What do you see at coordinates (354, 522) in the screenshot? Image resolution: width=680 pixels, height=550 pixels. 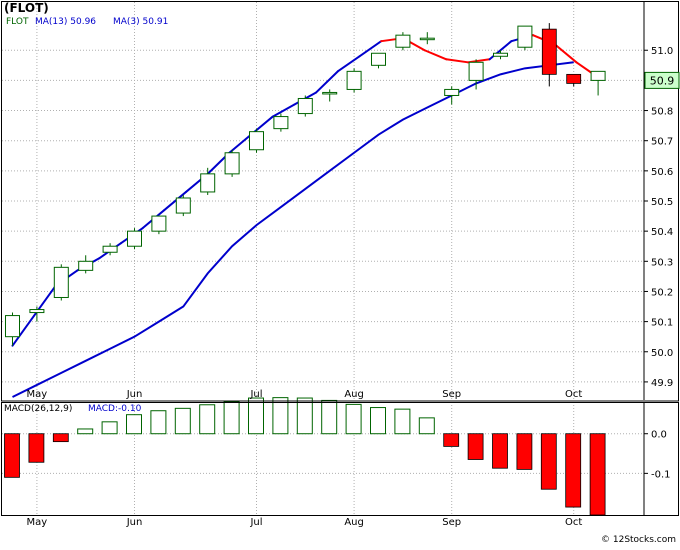 I see `macd-month-label: Aug` at bounding box center [354, 522].